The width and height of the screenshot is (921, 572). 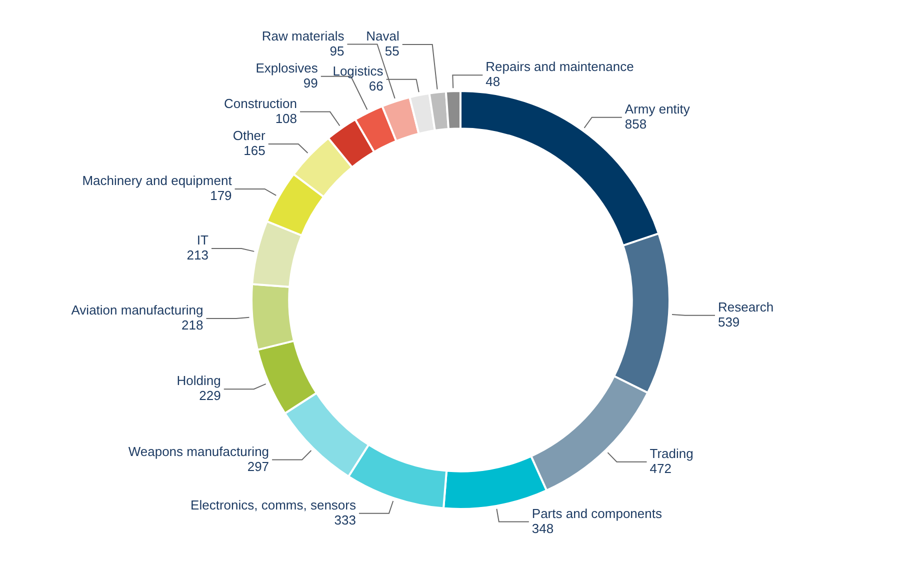 What do you see at coordinates (258, 466) in the screenshot?
I see `data-label: 297` at bounding box center [258, 466].